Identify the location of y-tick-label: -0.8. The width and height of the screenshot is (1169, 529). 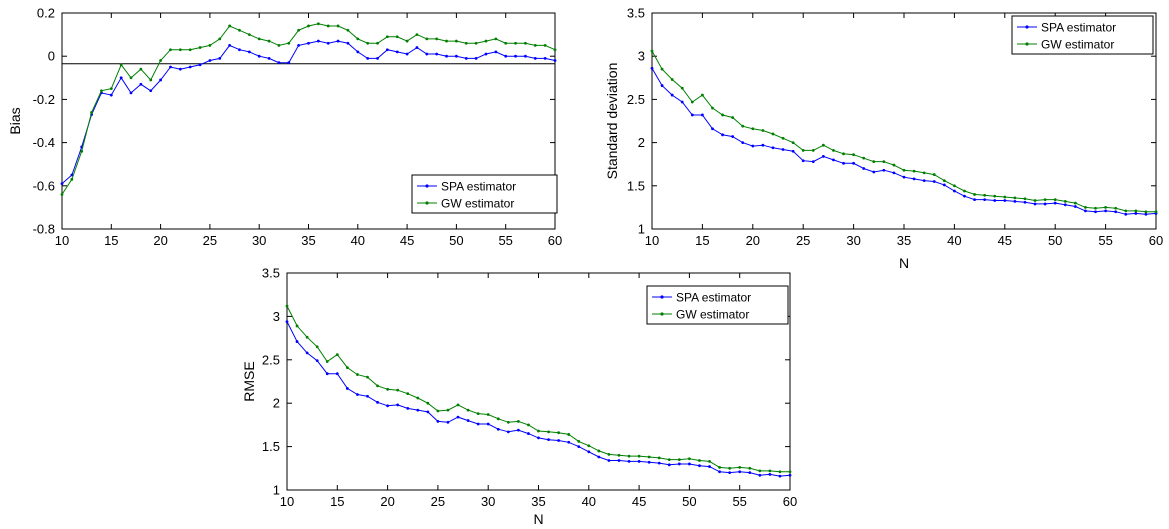
(44, 229).